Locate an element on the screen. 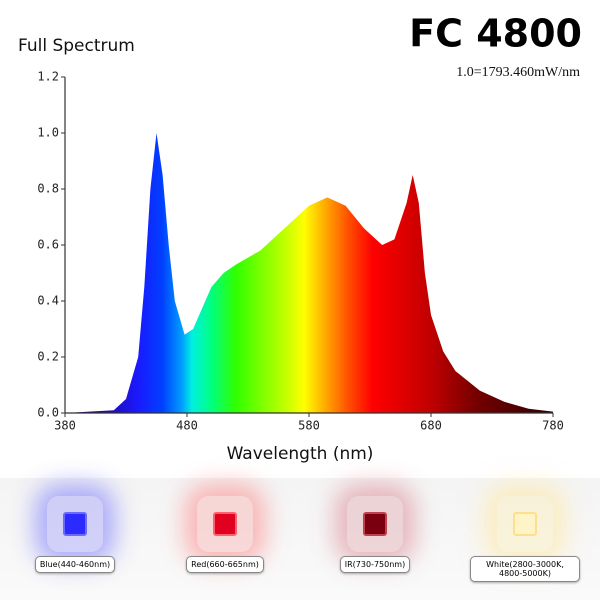 This screenshot has height=600, width=600. legend-item: Blue(440-460nm) is located at coordinates (75, 539).